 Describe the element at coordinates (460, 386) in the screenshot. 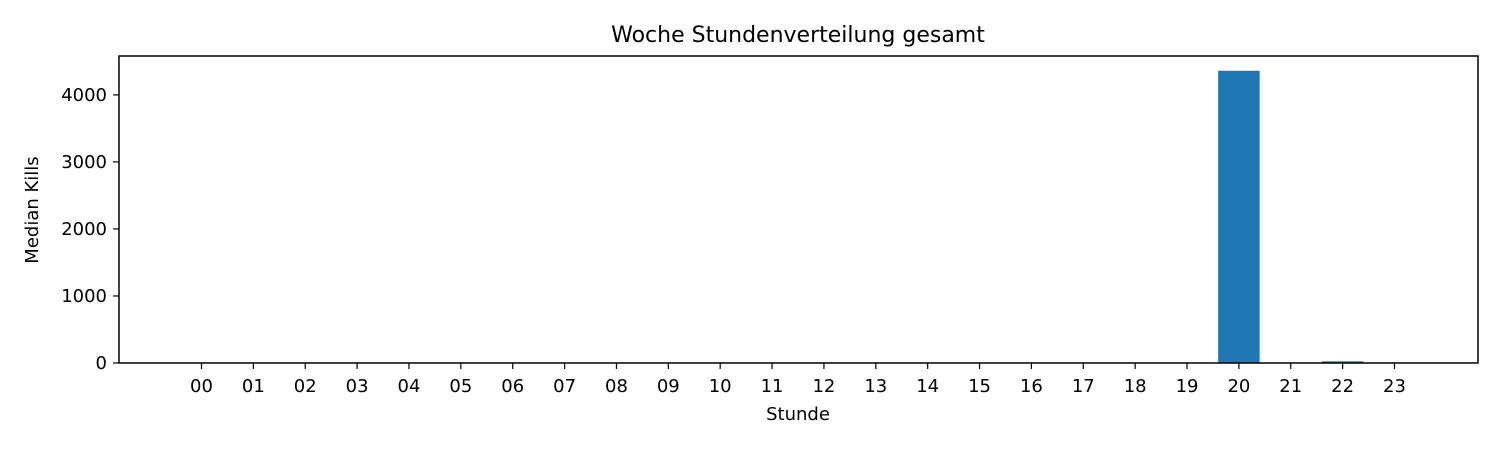

I see `x-tick-label-05: 05` at that location.